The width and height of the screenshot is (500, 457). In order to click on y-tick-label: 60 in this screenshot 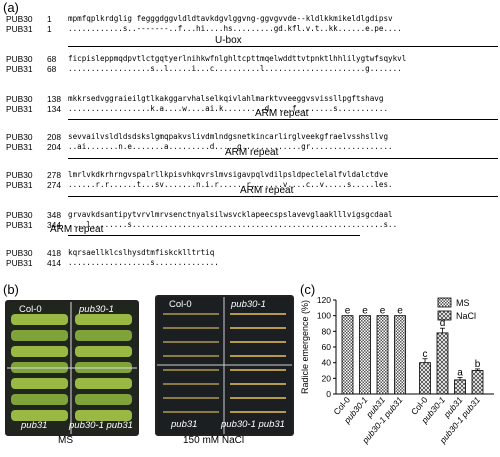, I will do `click(327, 347)`.